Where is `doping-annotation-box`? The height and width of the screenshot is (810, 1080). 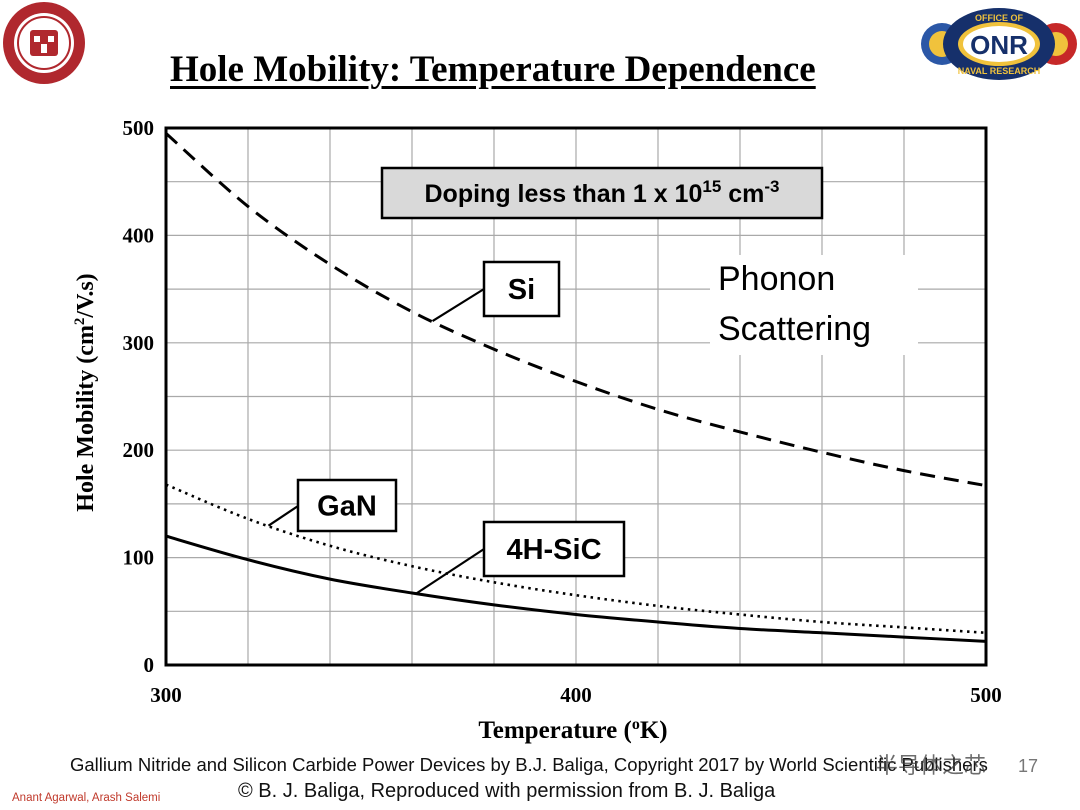
doping-annotation-box is located at coordinates (602, 193).